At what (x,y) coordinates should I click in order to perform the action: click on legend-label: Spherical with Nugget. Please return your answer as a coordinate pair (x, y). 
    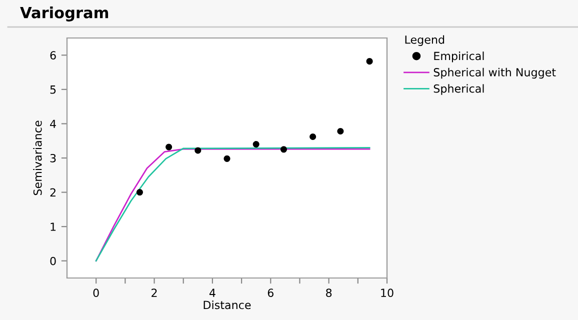
    Looking at the image, I should click on (495, 73).